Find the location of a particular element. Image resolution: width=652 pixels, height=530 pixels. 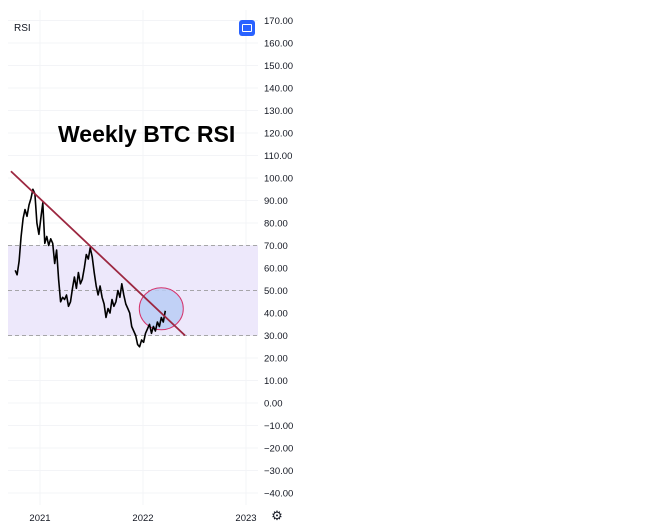

y-tick-label: 160.00 is located at coordinates (278, 44).